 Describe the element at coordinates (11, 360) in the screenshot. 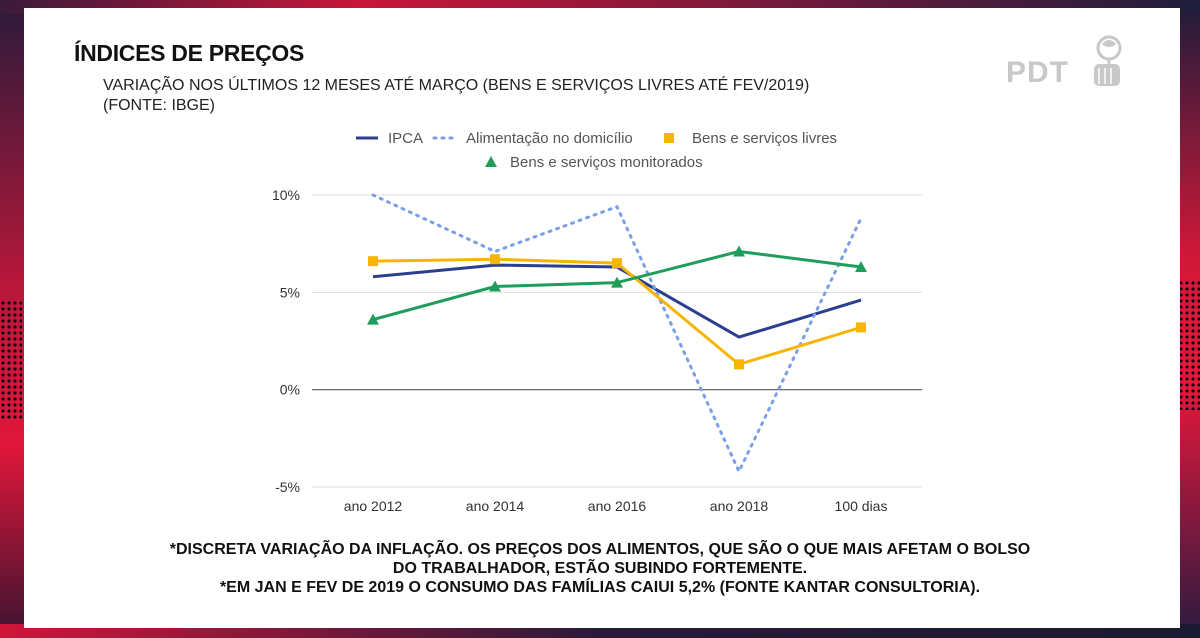

I see `background-dot-pattern` at that location.